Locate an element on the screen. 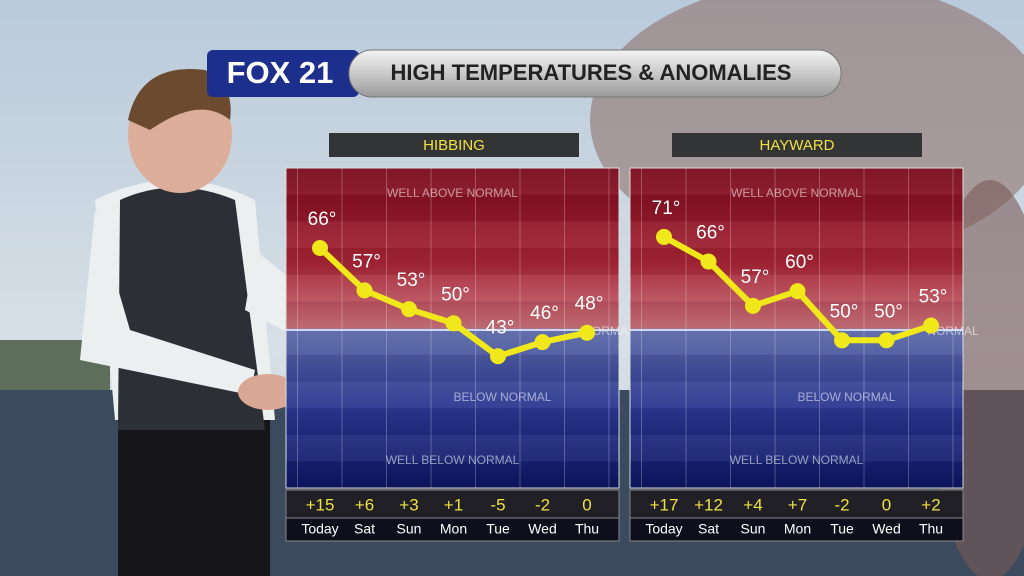 This screenshot has height=576, width=1024. title: HIGH TEMPERATURES & ANOMALIES is located at coordinates (591, 72).